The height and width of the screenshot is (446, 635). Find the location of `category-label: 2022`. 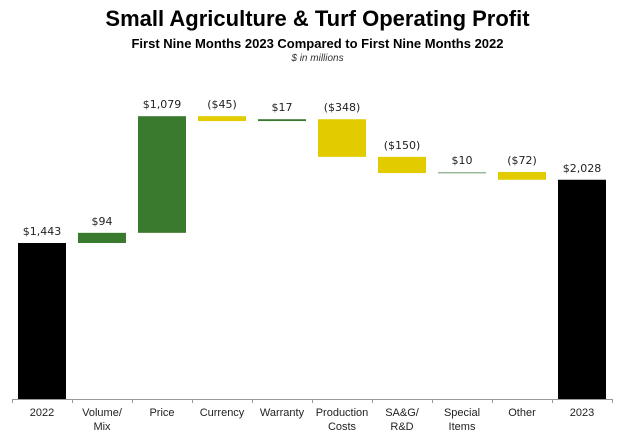

category-label: 2022 is located at coordinates (42, 413).